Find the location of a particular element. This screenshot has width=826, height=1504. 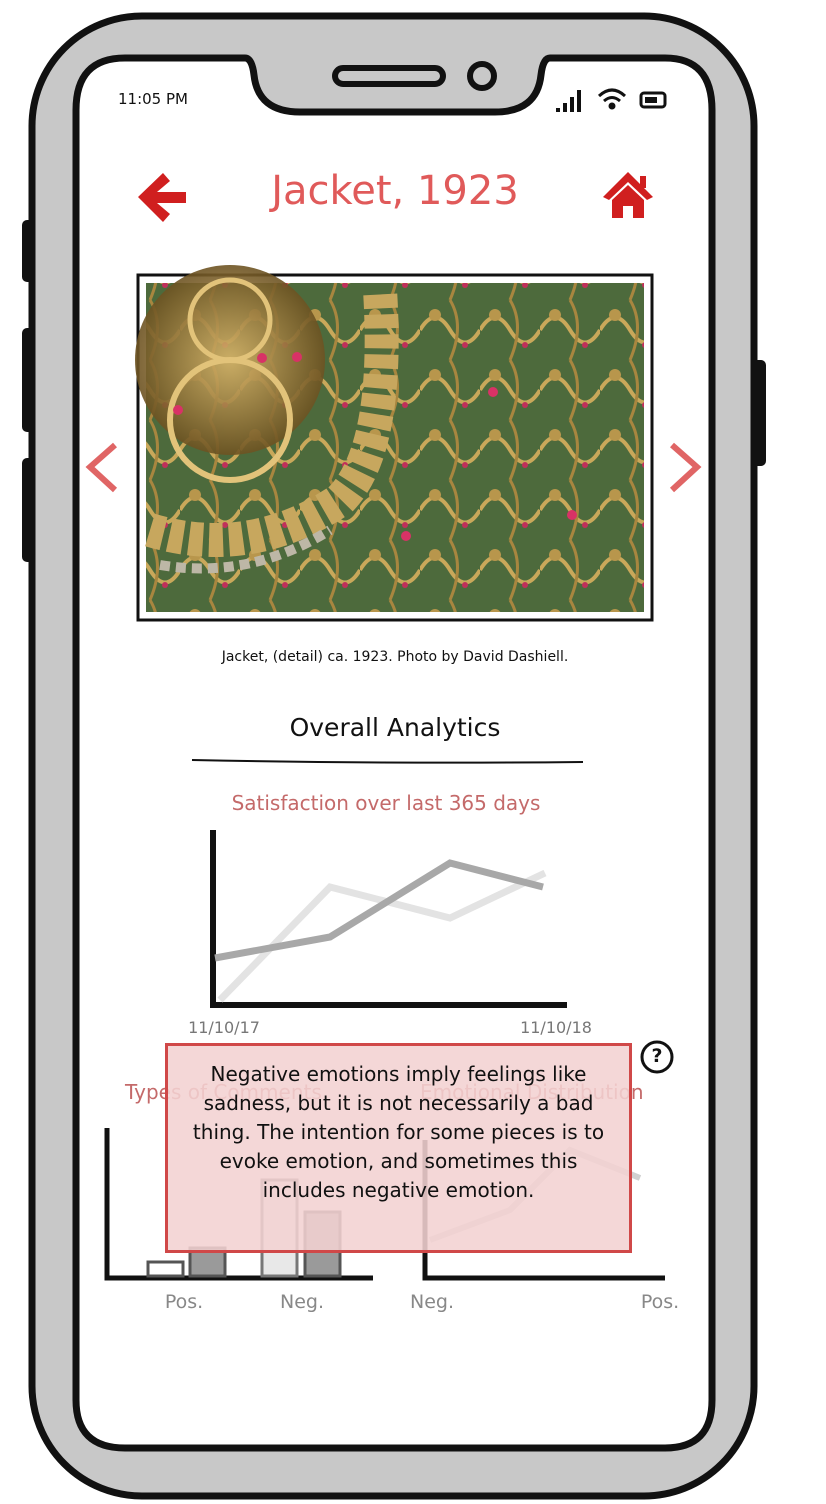

wifi-icon is located at coordinates (612, 99).